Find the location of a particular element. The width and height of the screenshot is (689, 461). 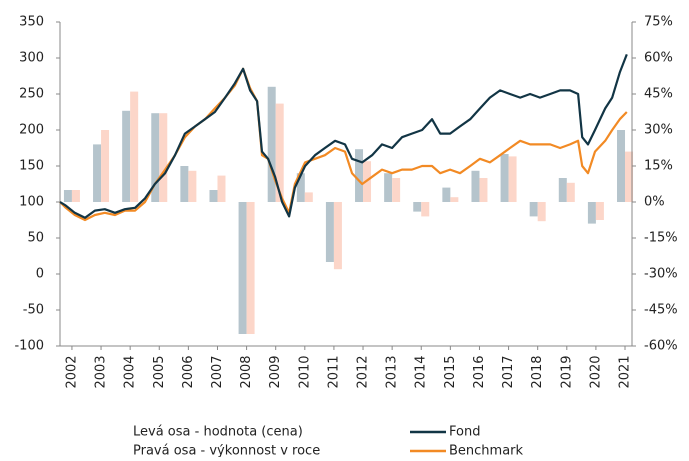

x-tick-label: 2008 is located at coordinates (246, 371).